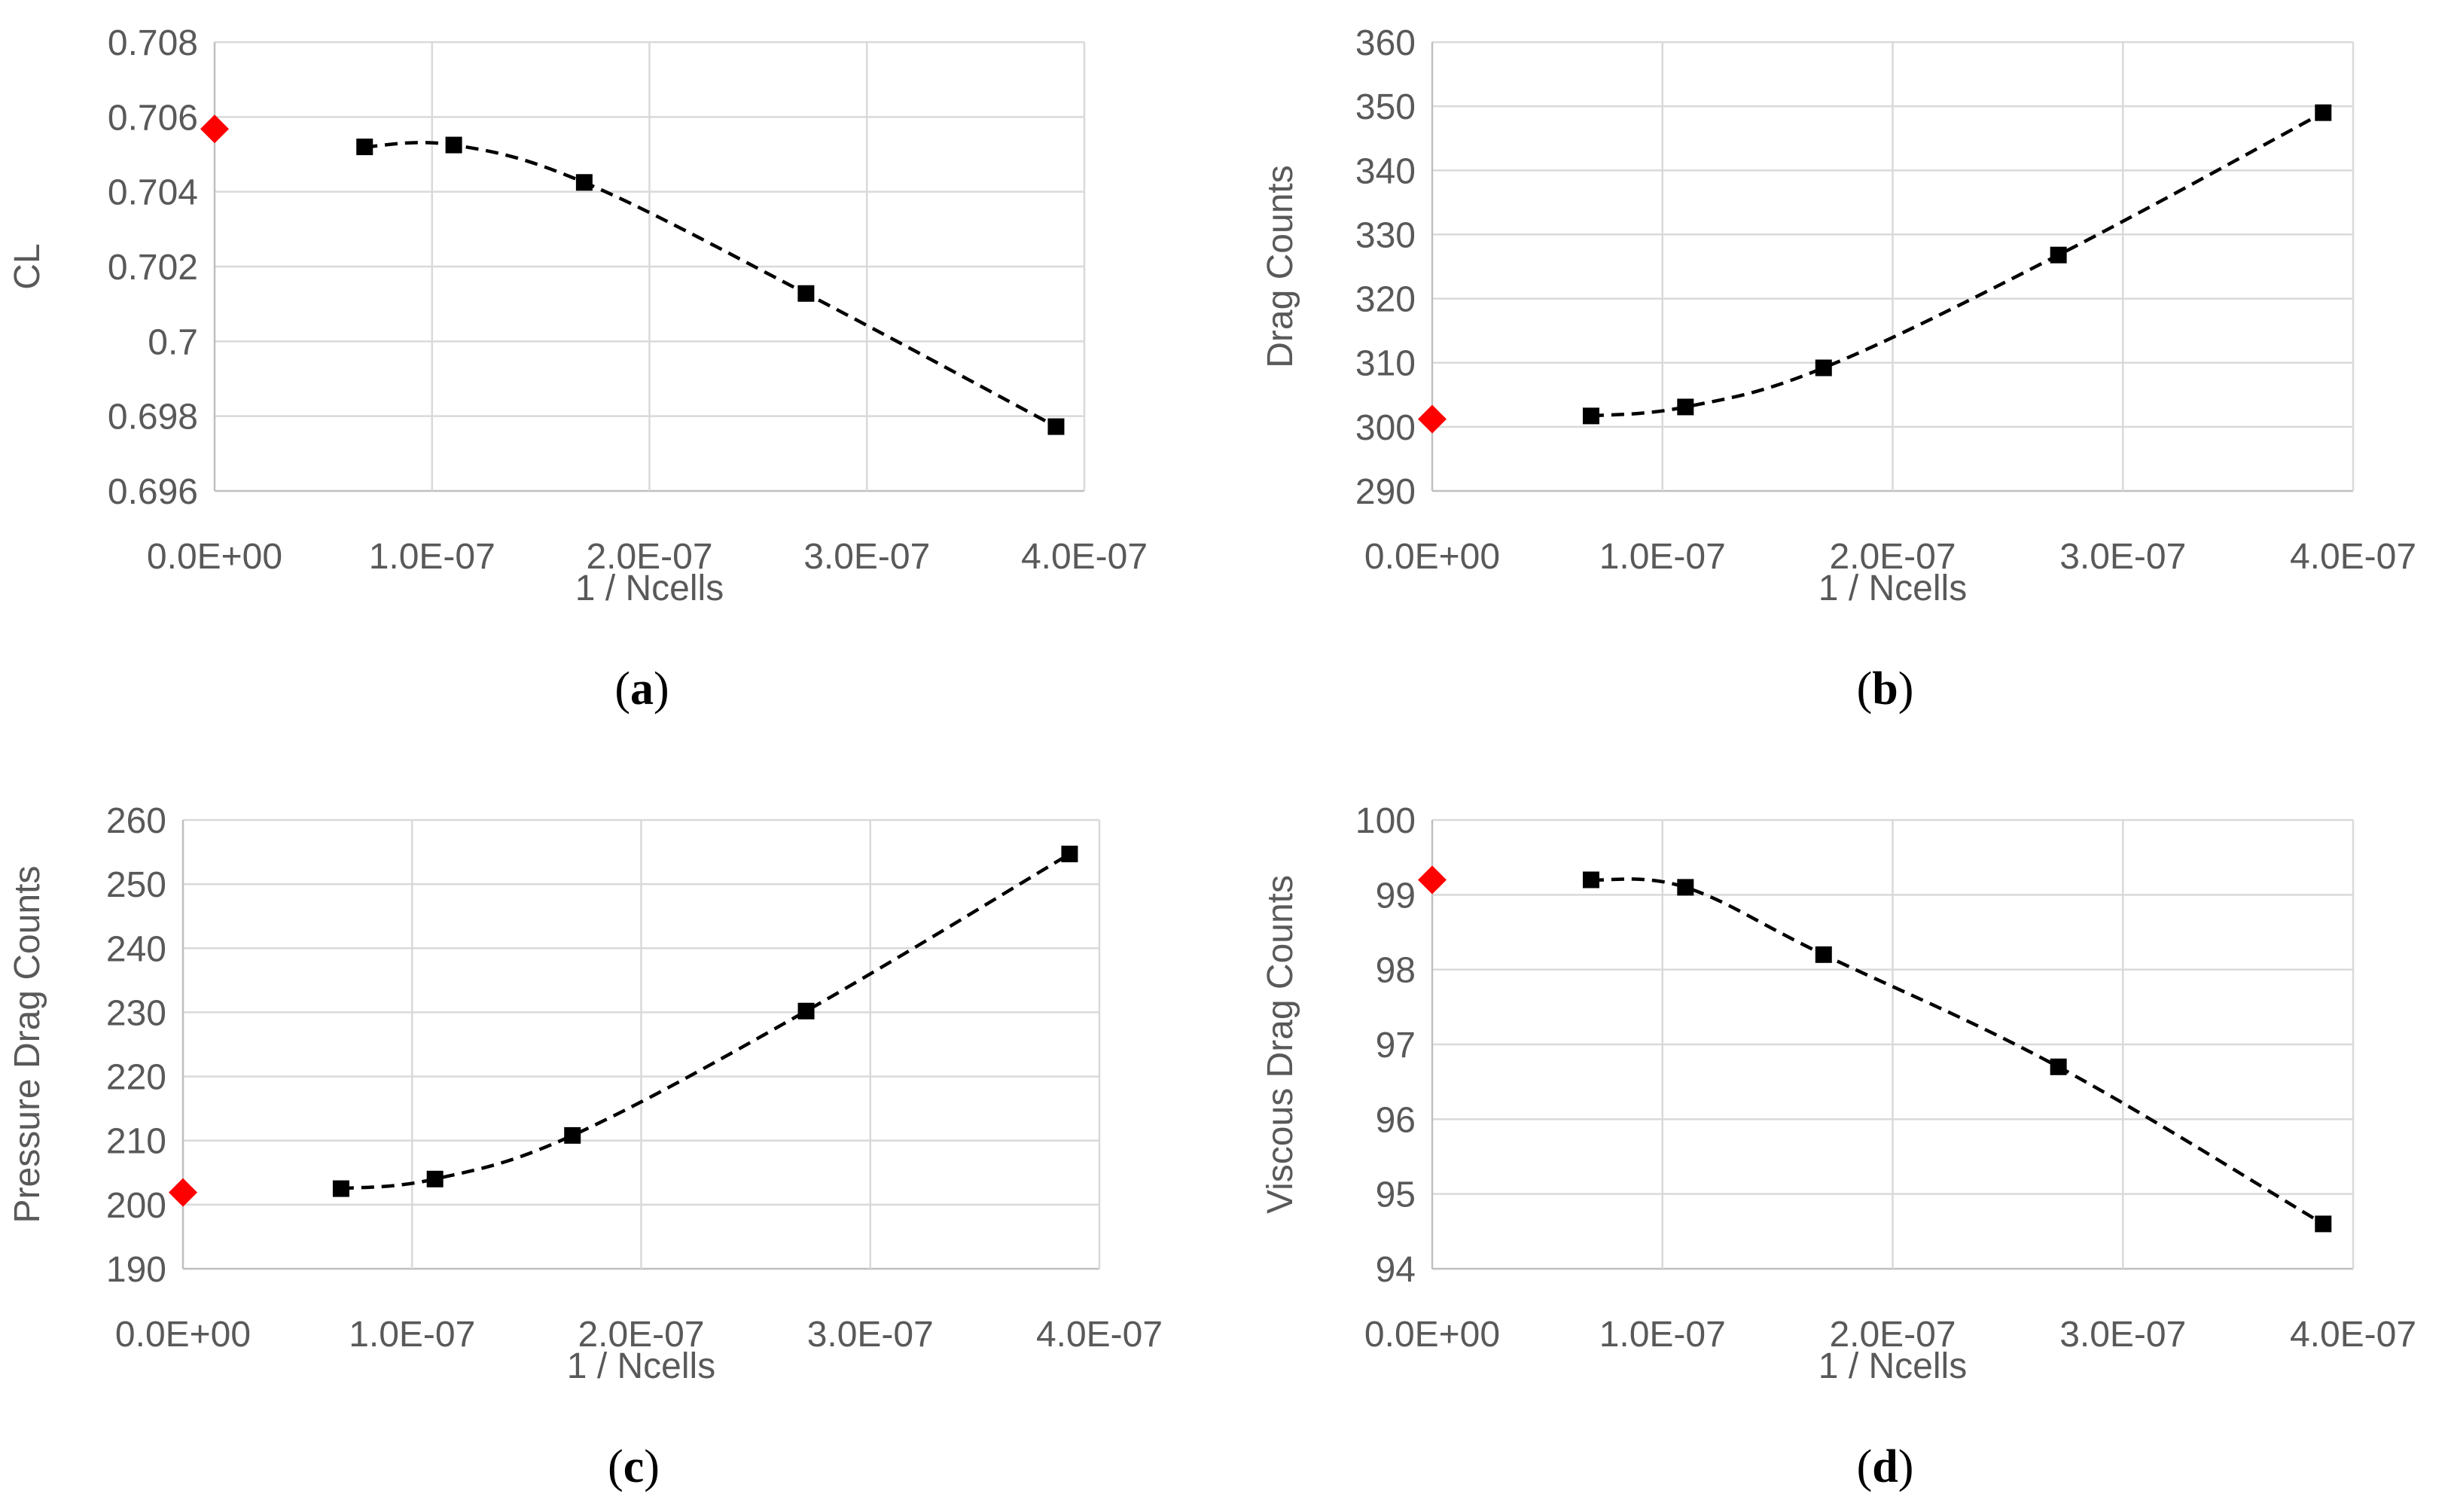 Image resolution: width=2445 pixels, height=1512 pixels. Describe the element at coordinates (153, 193) in the screenshot. I see `y-tick-label: 0.704` at that location.